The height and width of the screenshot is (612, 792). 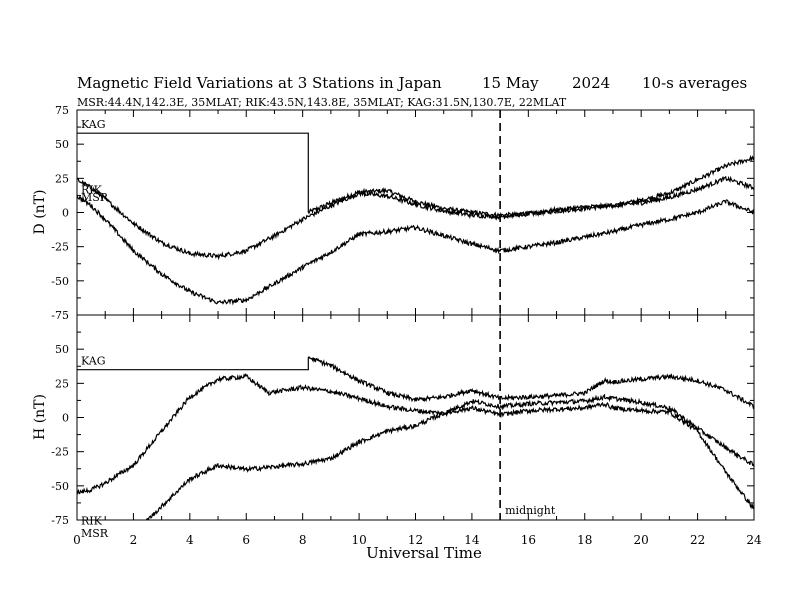 What do you see at coordinates (246, 540) in the screenshot?
I see `x-tick-label: 6` at bounding box center [246, 540].